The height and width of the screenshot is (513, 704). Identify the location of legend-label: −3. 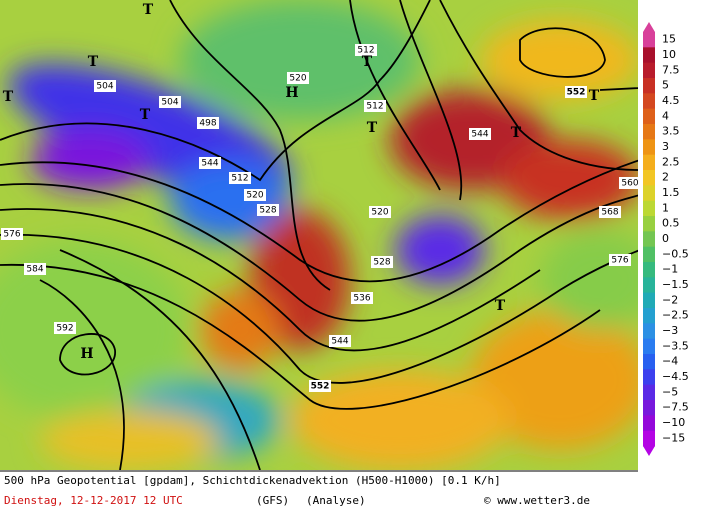
(670, 330).